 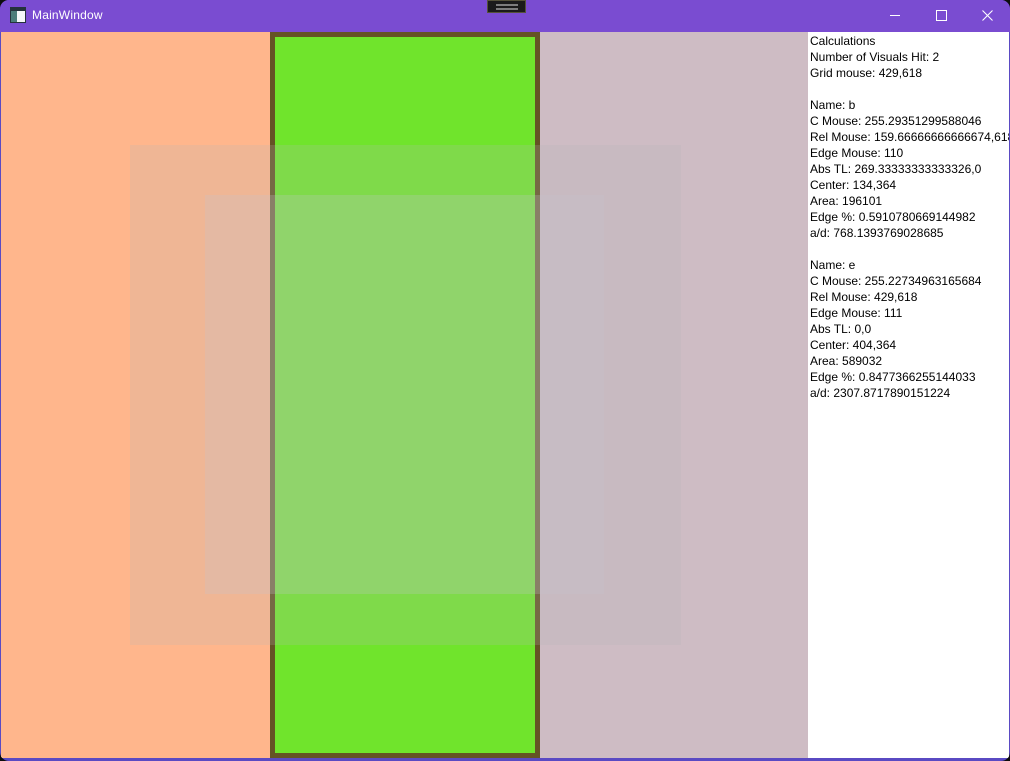 What do you see at coordinates (909, 137) in the screenshot?
I see `calc-line: Rel Mouse: 159.66666666666674,618` at bounding box center [909, 137].